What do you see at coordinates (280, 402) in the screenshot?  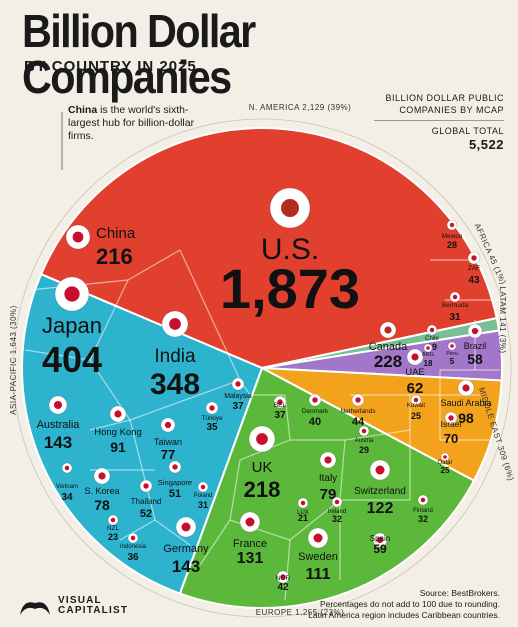 I see `bel-flag-emblem-icon` at bounding box center [280, 402].